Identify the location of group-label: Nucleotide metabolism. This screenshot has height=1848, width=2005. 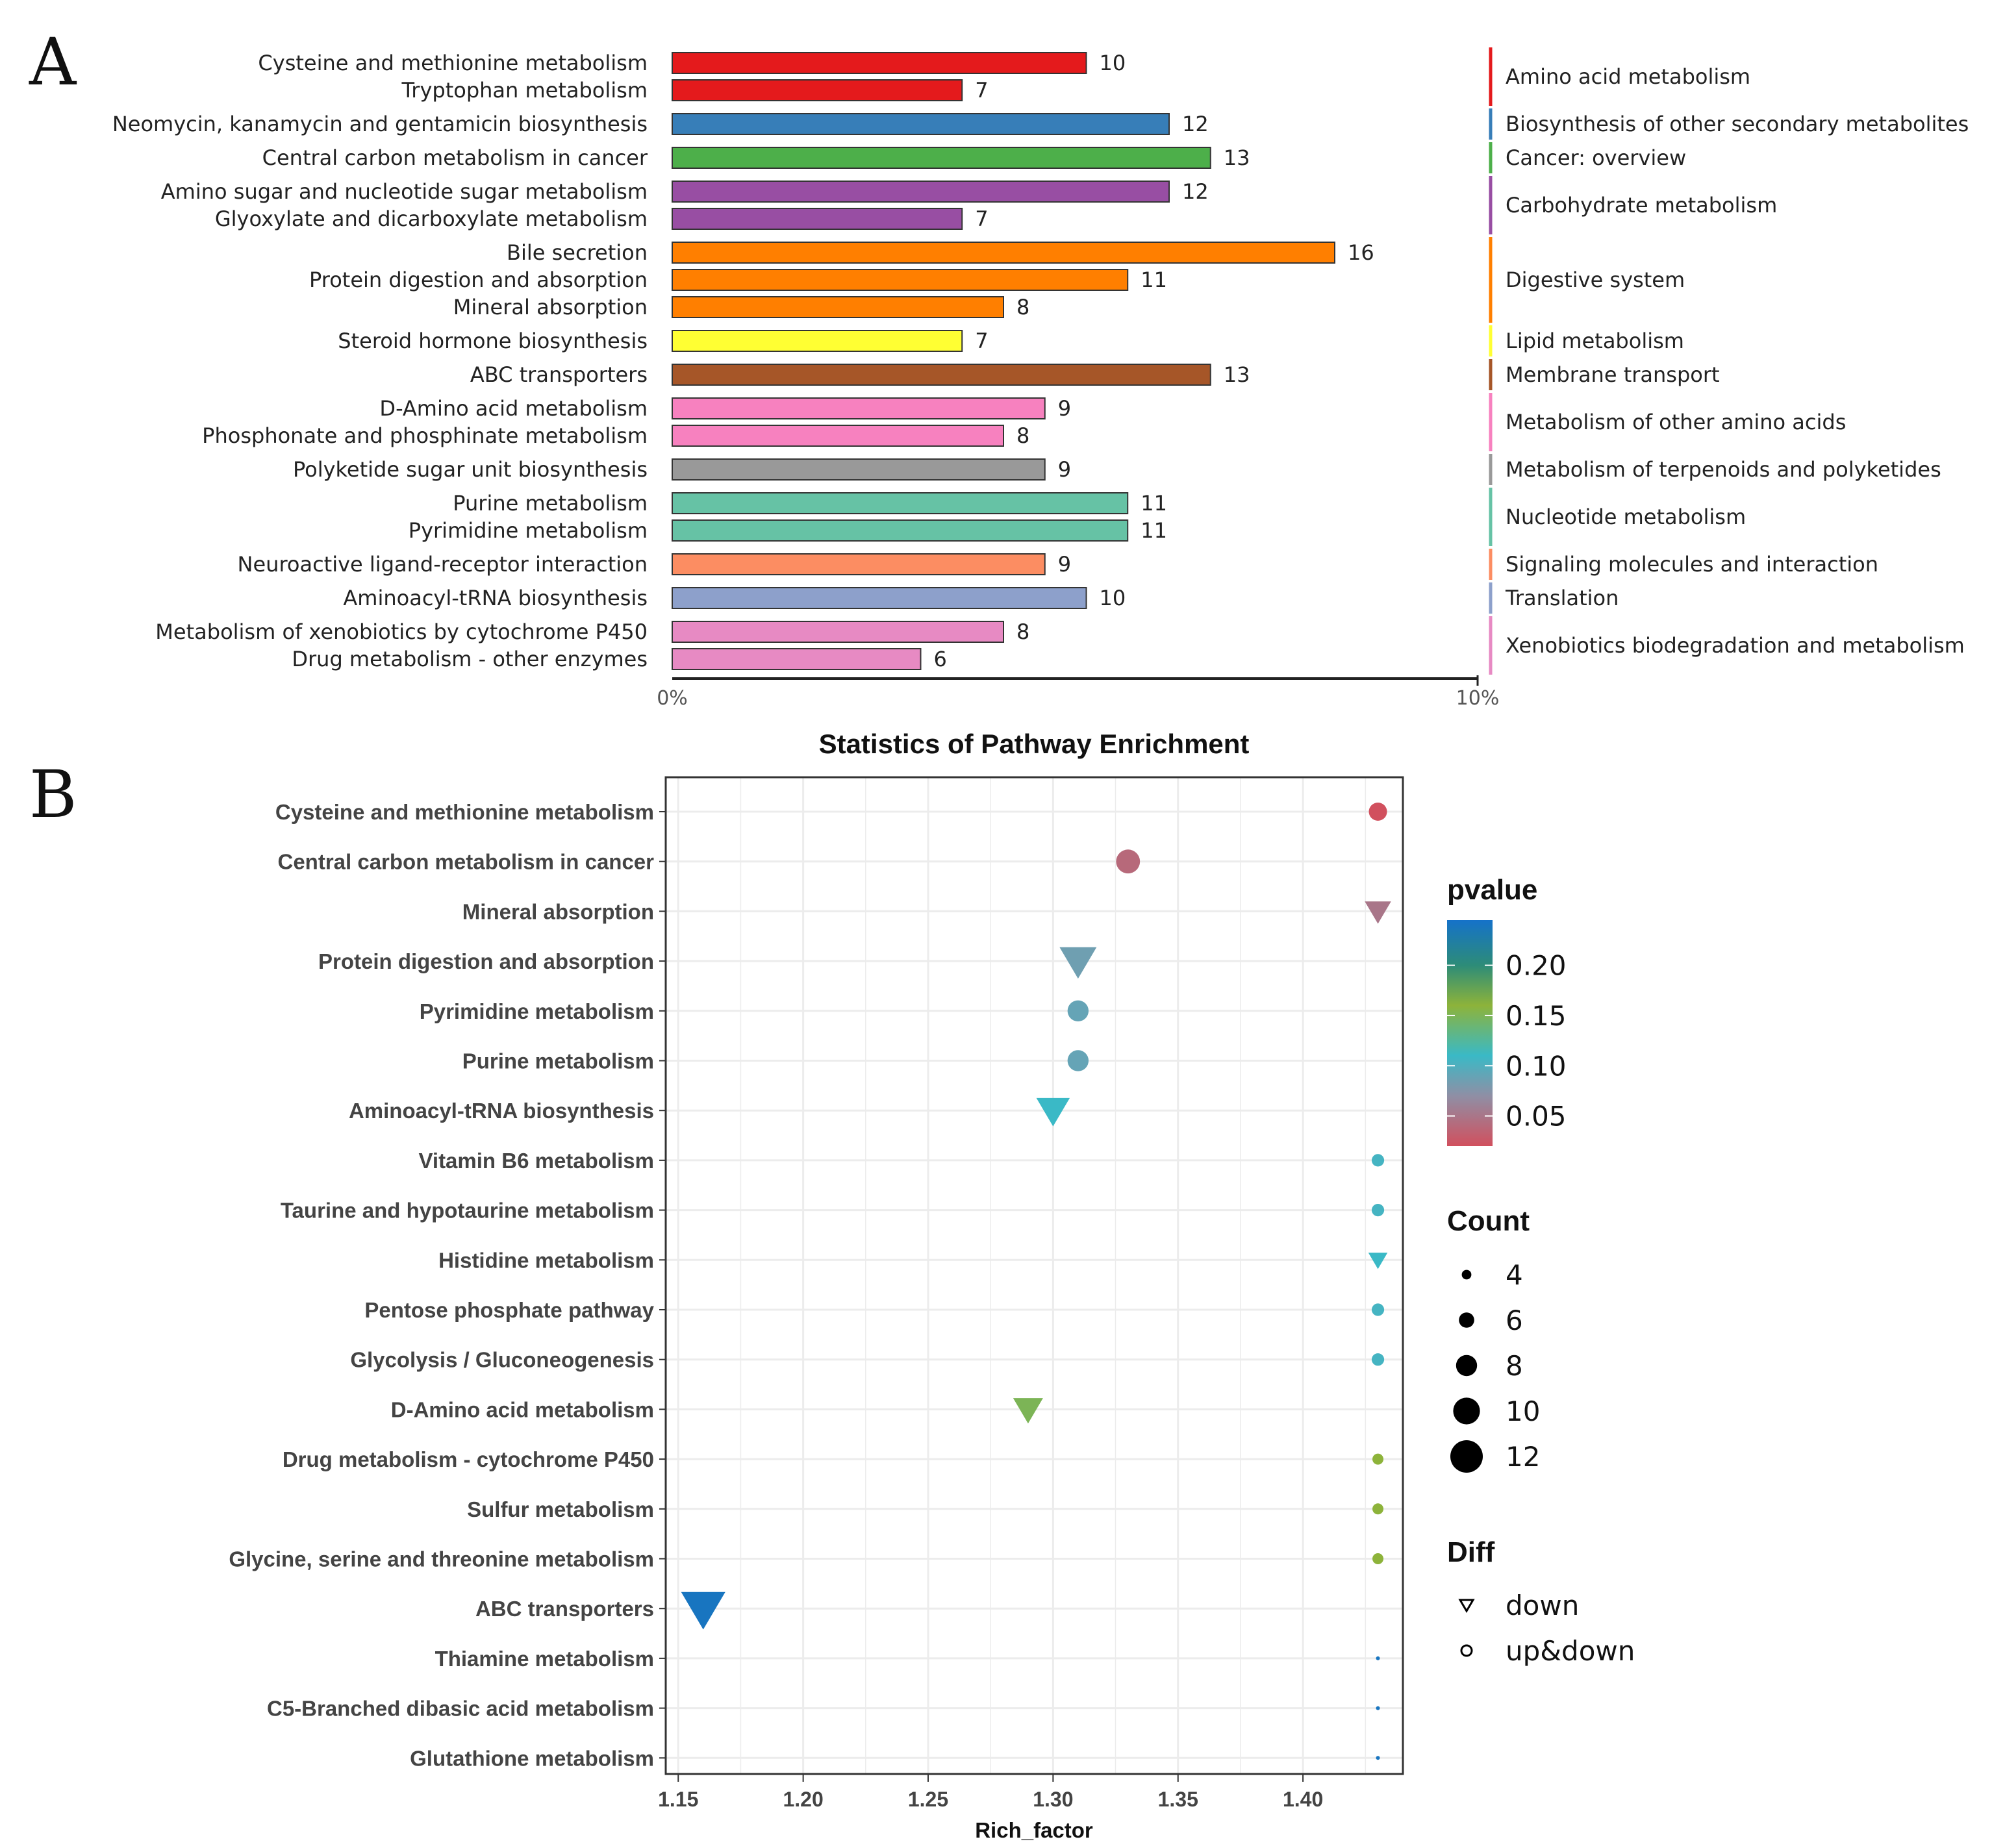
(1626, 517).